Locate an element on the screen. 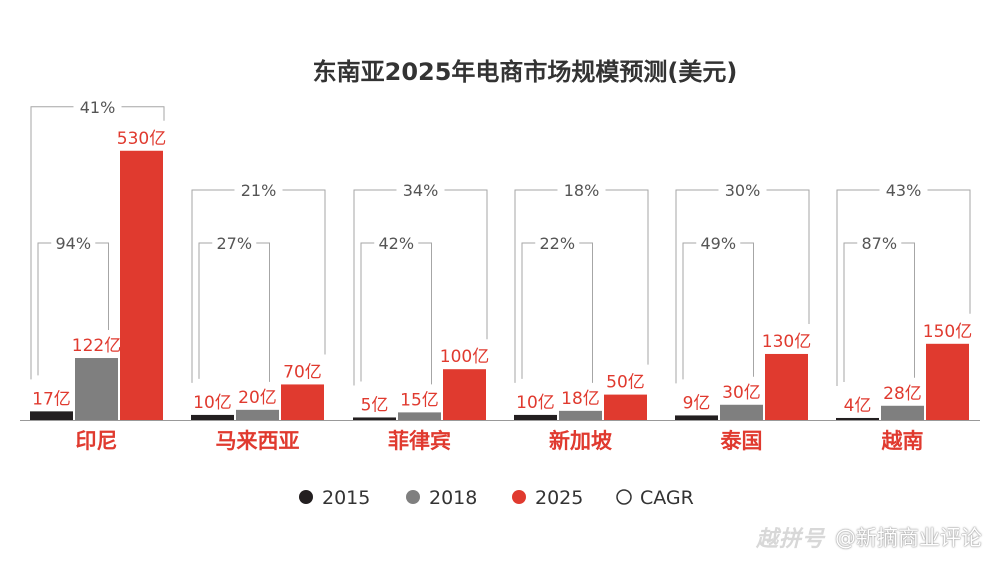  data-label-2025: 100亿 is located at coordinates (464, 357).